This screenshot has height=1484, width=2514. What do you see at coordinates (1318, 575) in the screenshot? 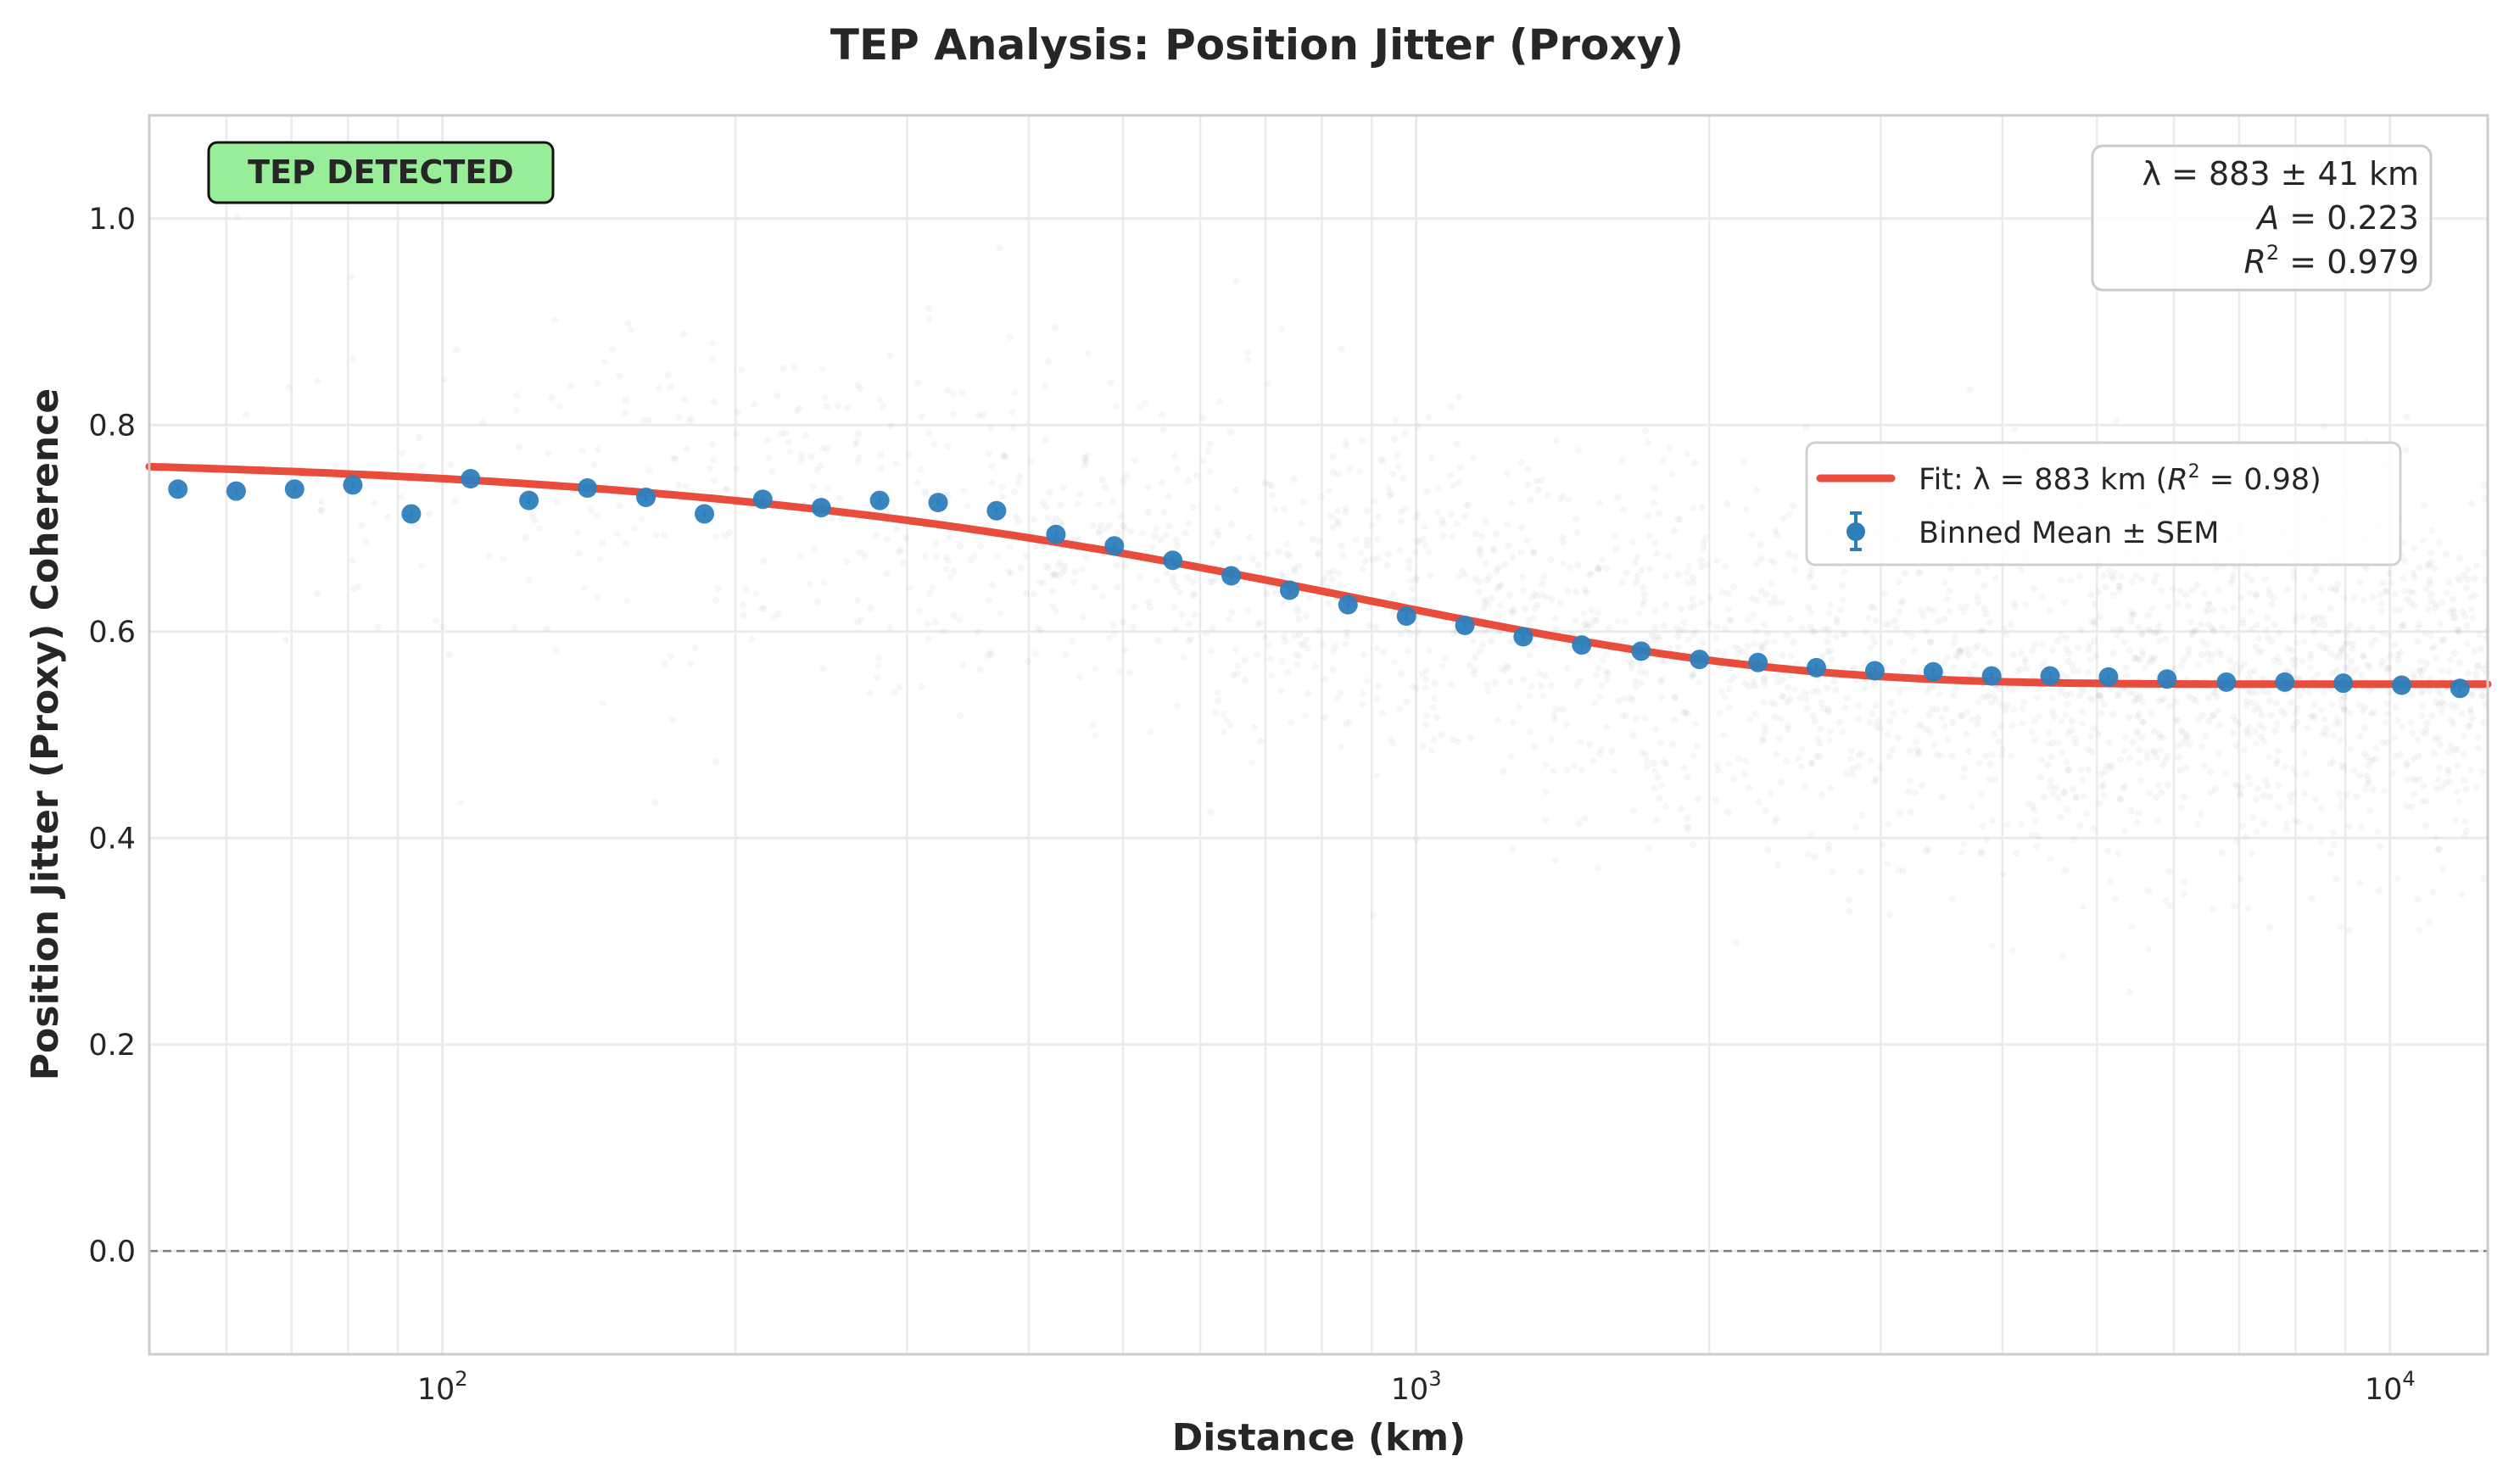
I see `fit-curve` at bounding box center [1318, 575].